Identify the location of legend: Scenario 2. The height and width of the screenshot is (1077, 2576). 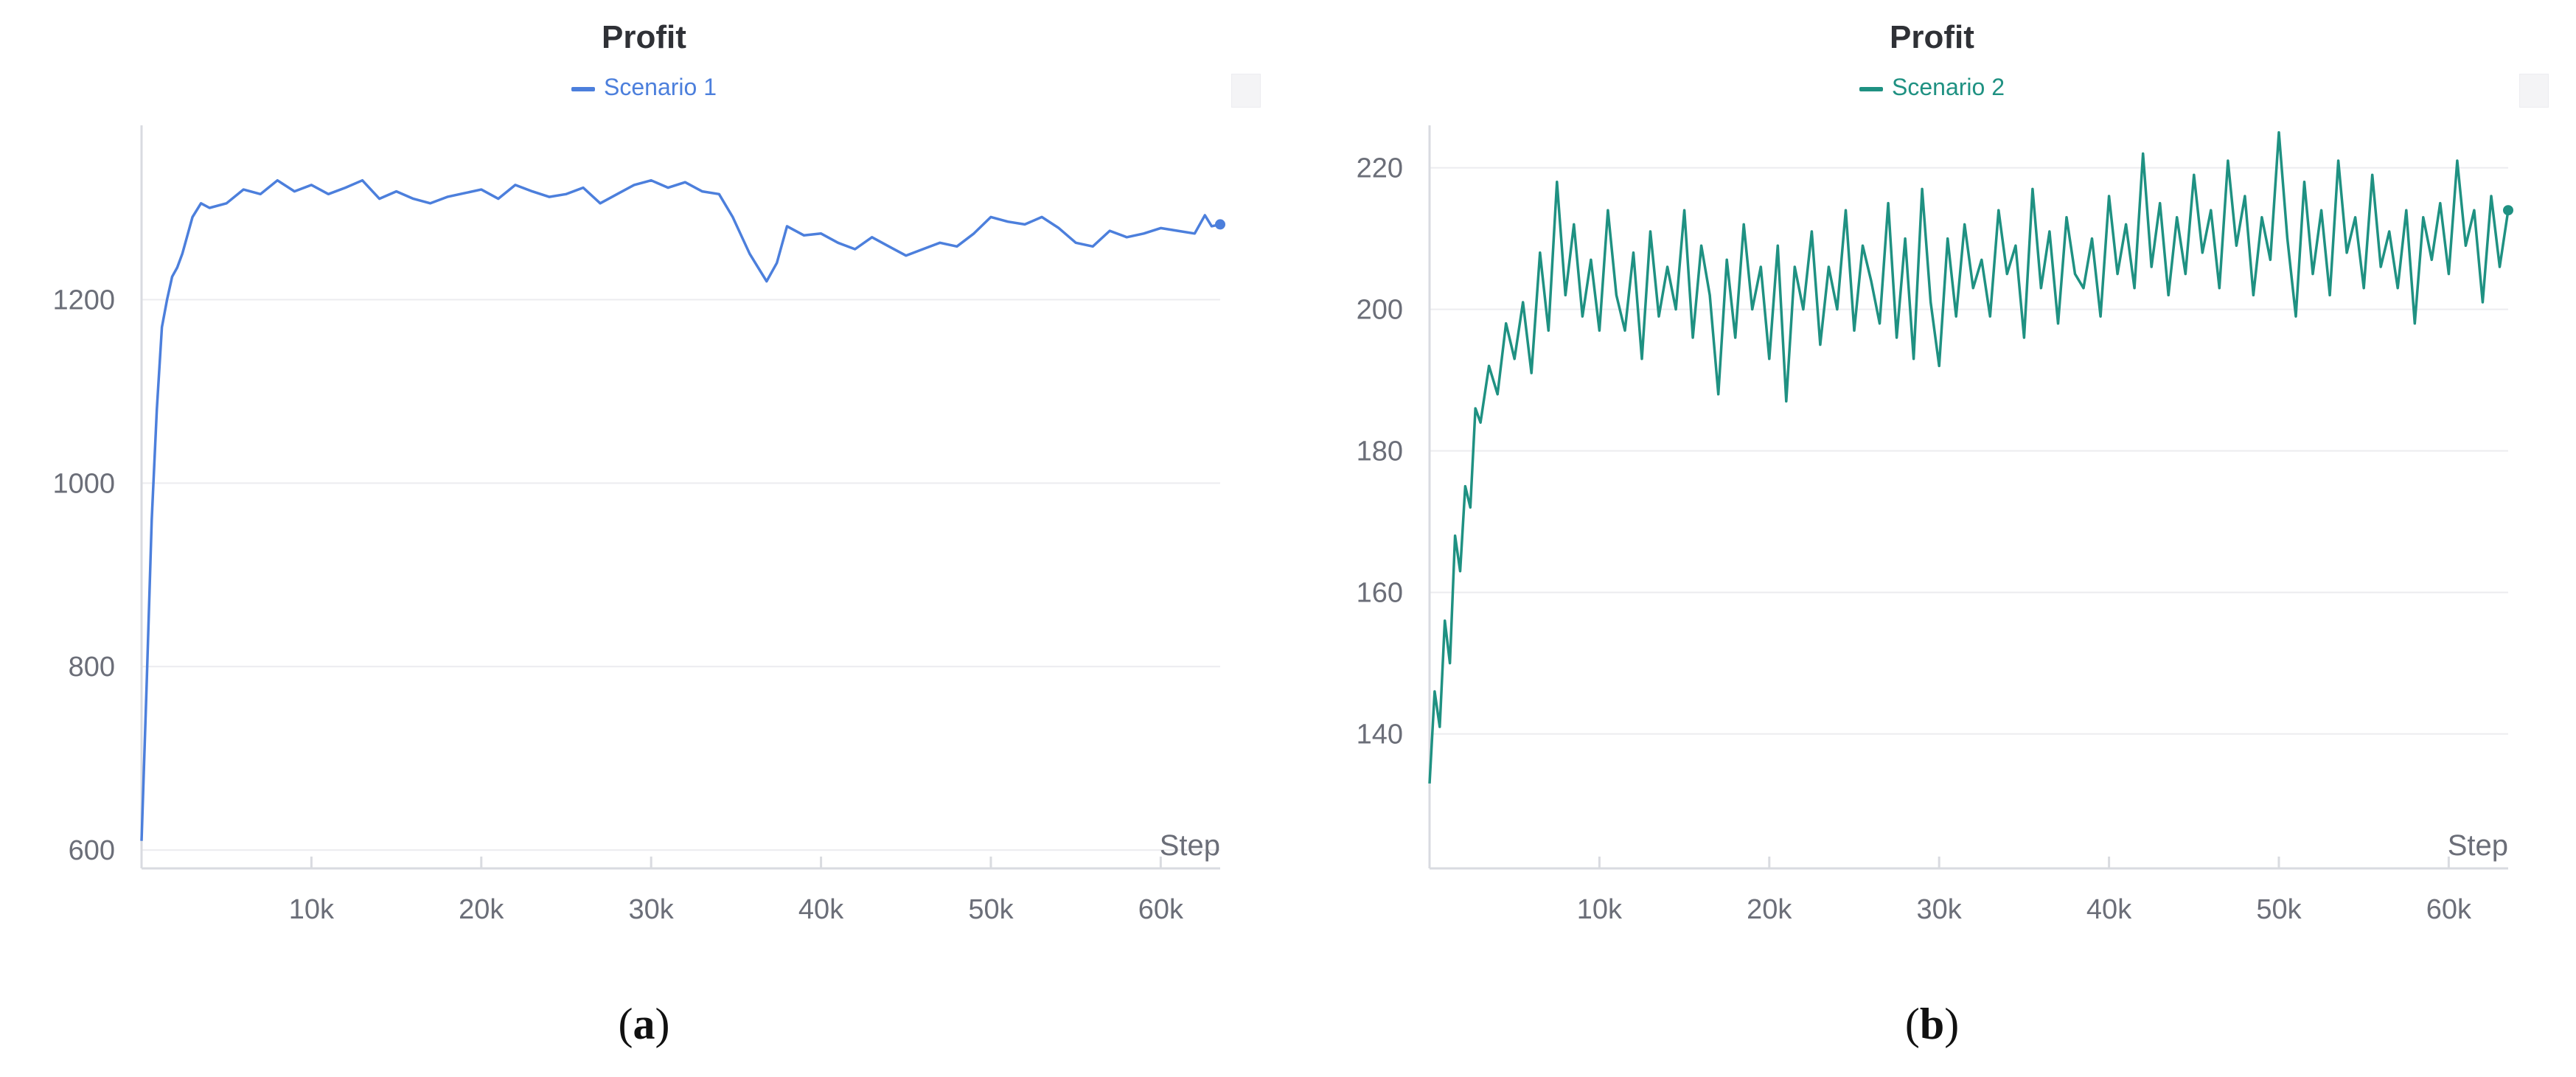
(1932, 87).